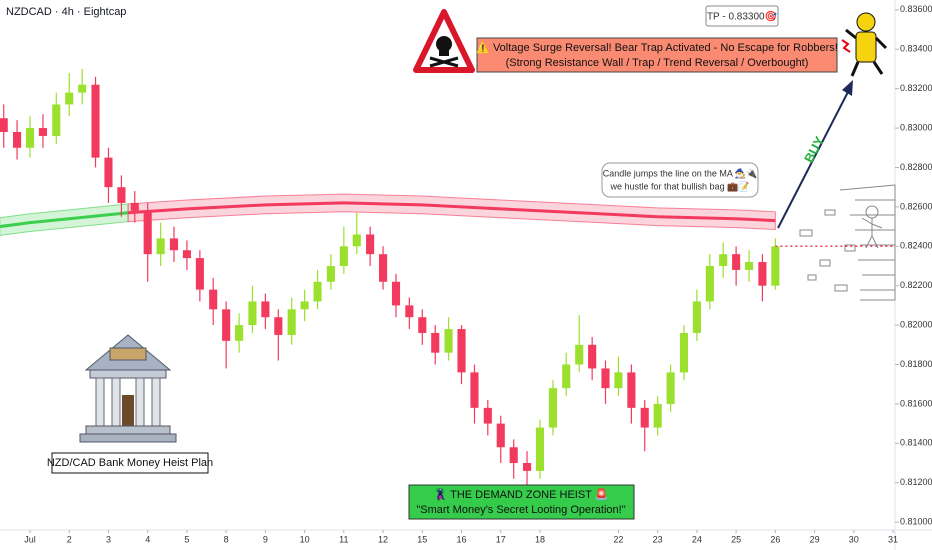 Image resolution: width=932 pixels, height=550 pixels. I want to click on x-tick-label: Jul, so click(30, 539).